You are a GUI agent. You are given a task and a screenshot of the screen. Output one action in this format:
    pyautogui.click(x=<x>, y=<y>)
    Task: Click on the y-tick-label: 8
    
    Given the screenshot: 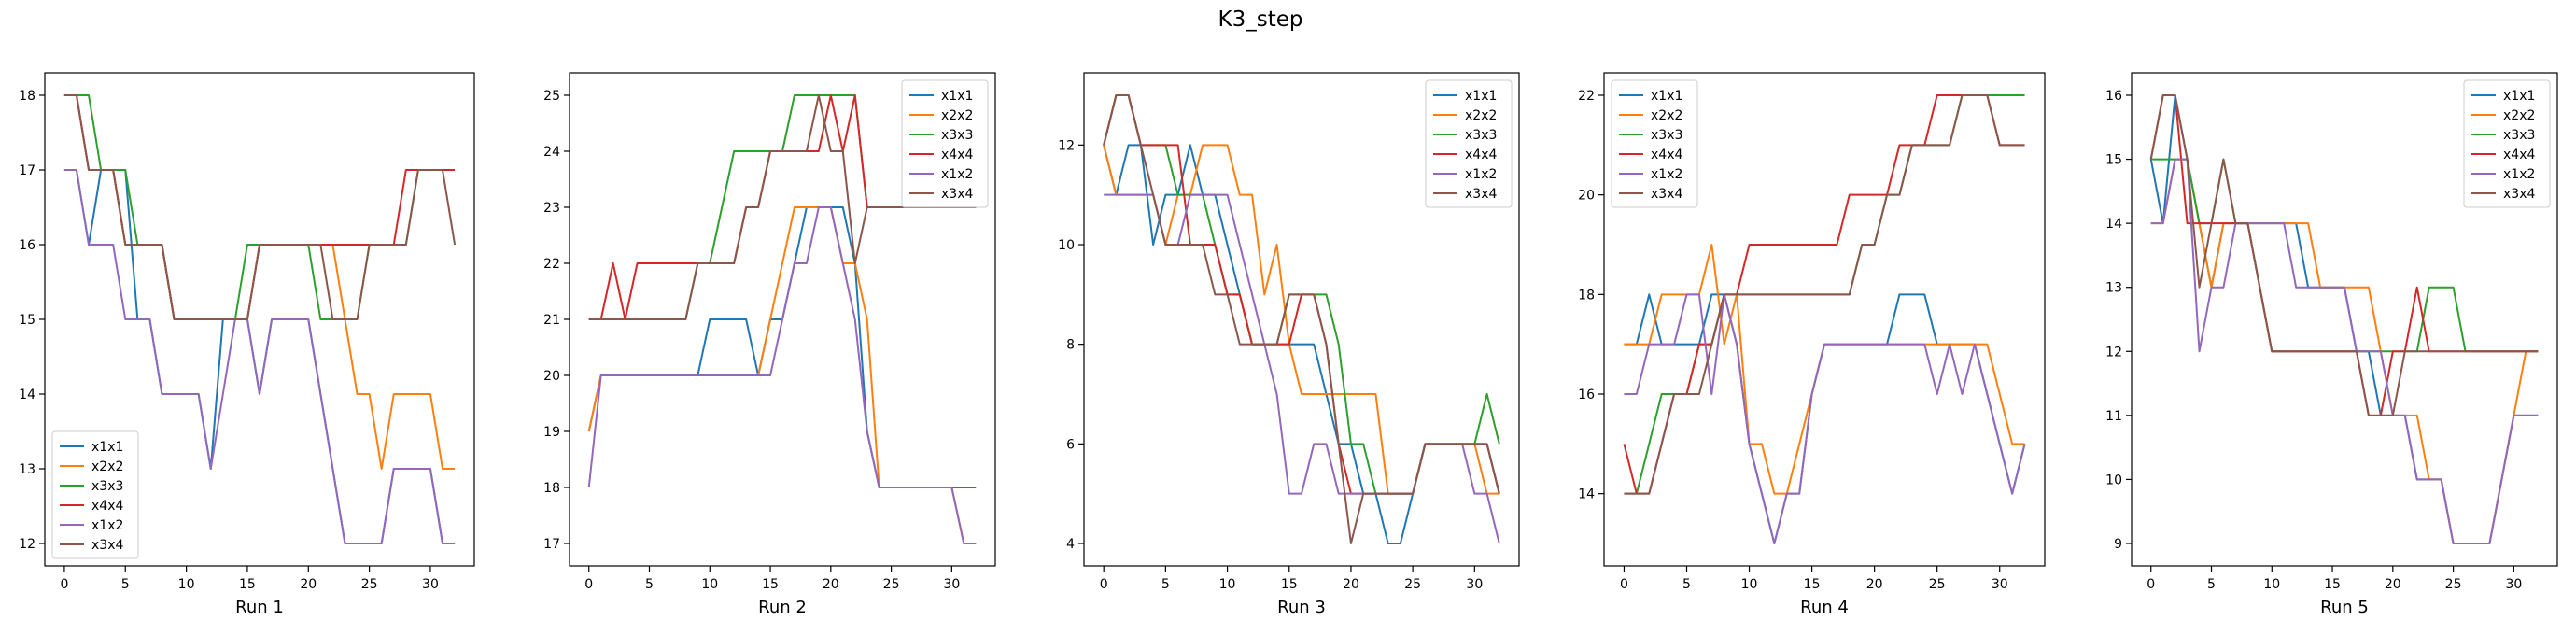 What is the action you would take?
    pyautogui.click(x=1070, y=346)
    